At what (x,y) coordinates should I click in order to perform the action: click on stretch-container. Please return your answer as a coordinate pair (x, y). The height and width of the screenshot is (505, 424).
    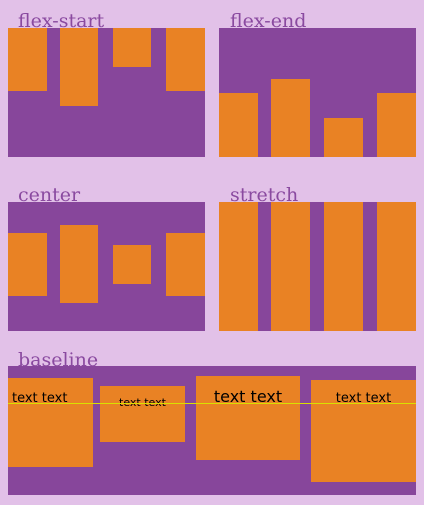
    Looking at the image, I should click on (317, 266).